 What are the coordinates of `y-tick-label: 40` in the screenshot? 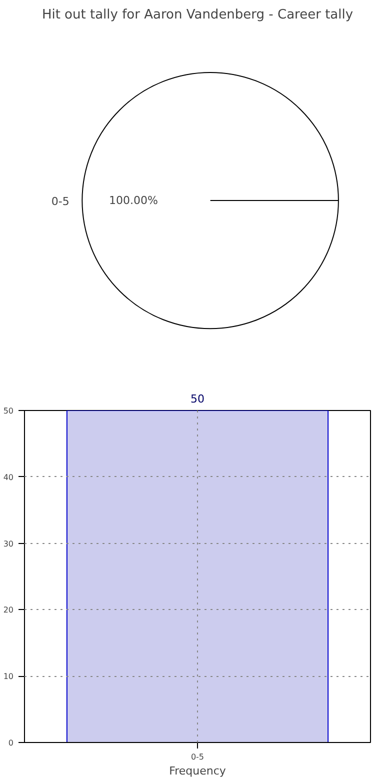 It's located at (8, 477).